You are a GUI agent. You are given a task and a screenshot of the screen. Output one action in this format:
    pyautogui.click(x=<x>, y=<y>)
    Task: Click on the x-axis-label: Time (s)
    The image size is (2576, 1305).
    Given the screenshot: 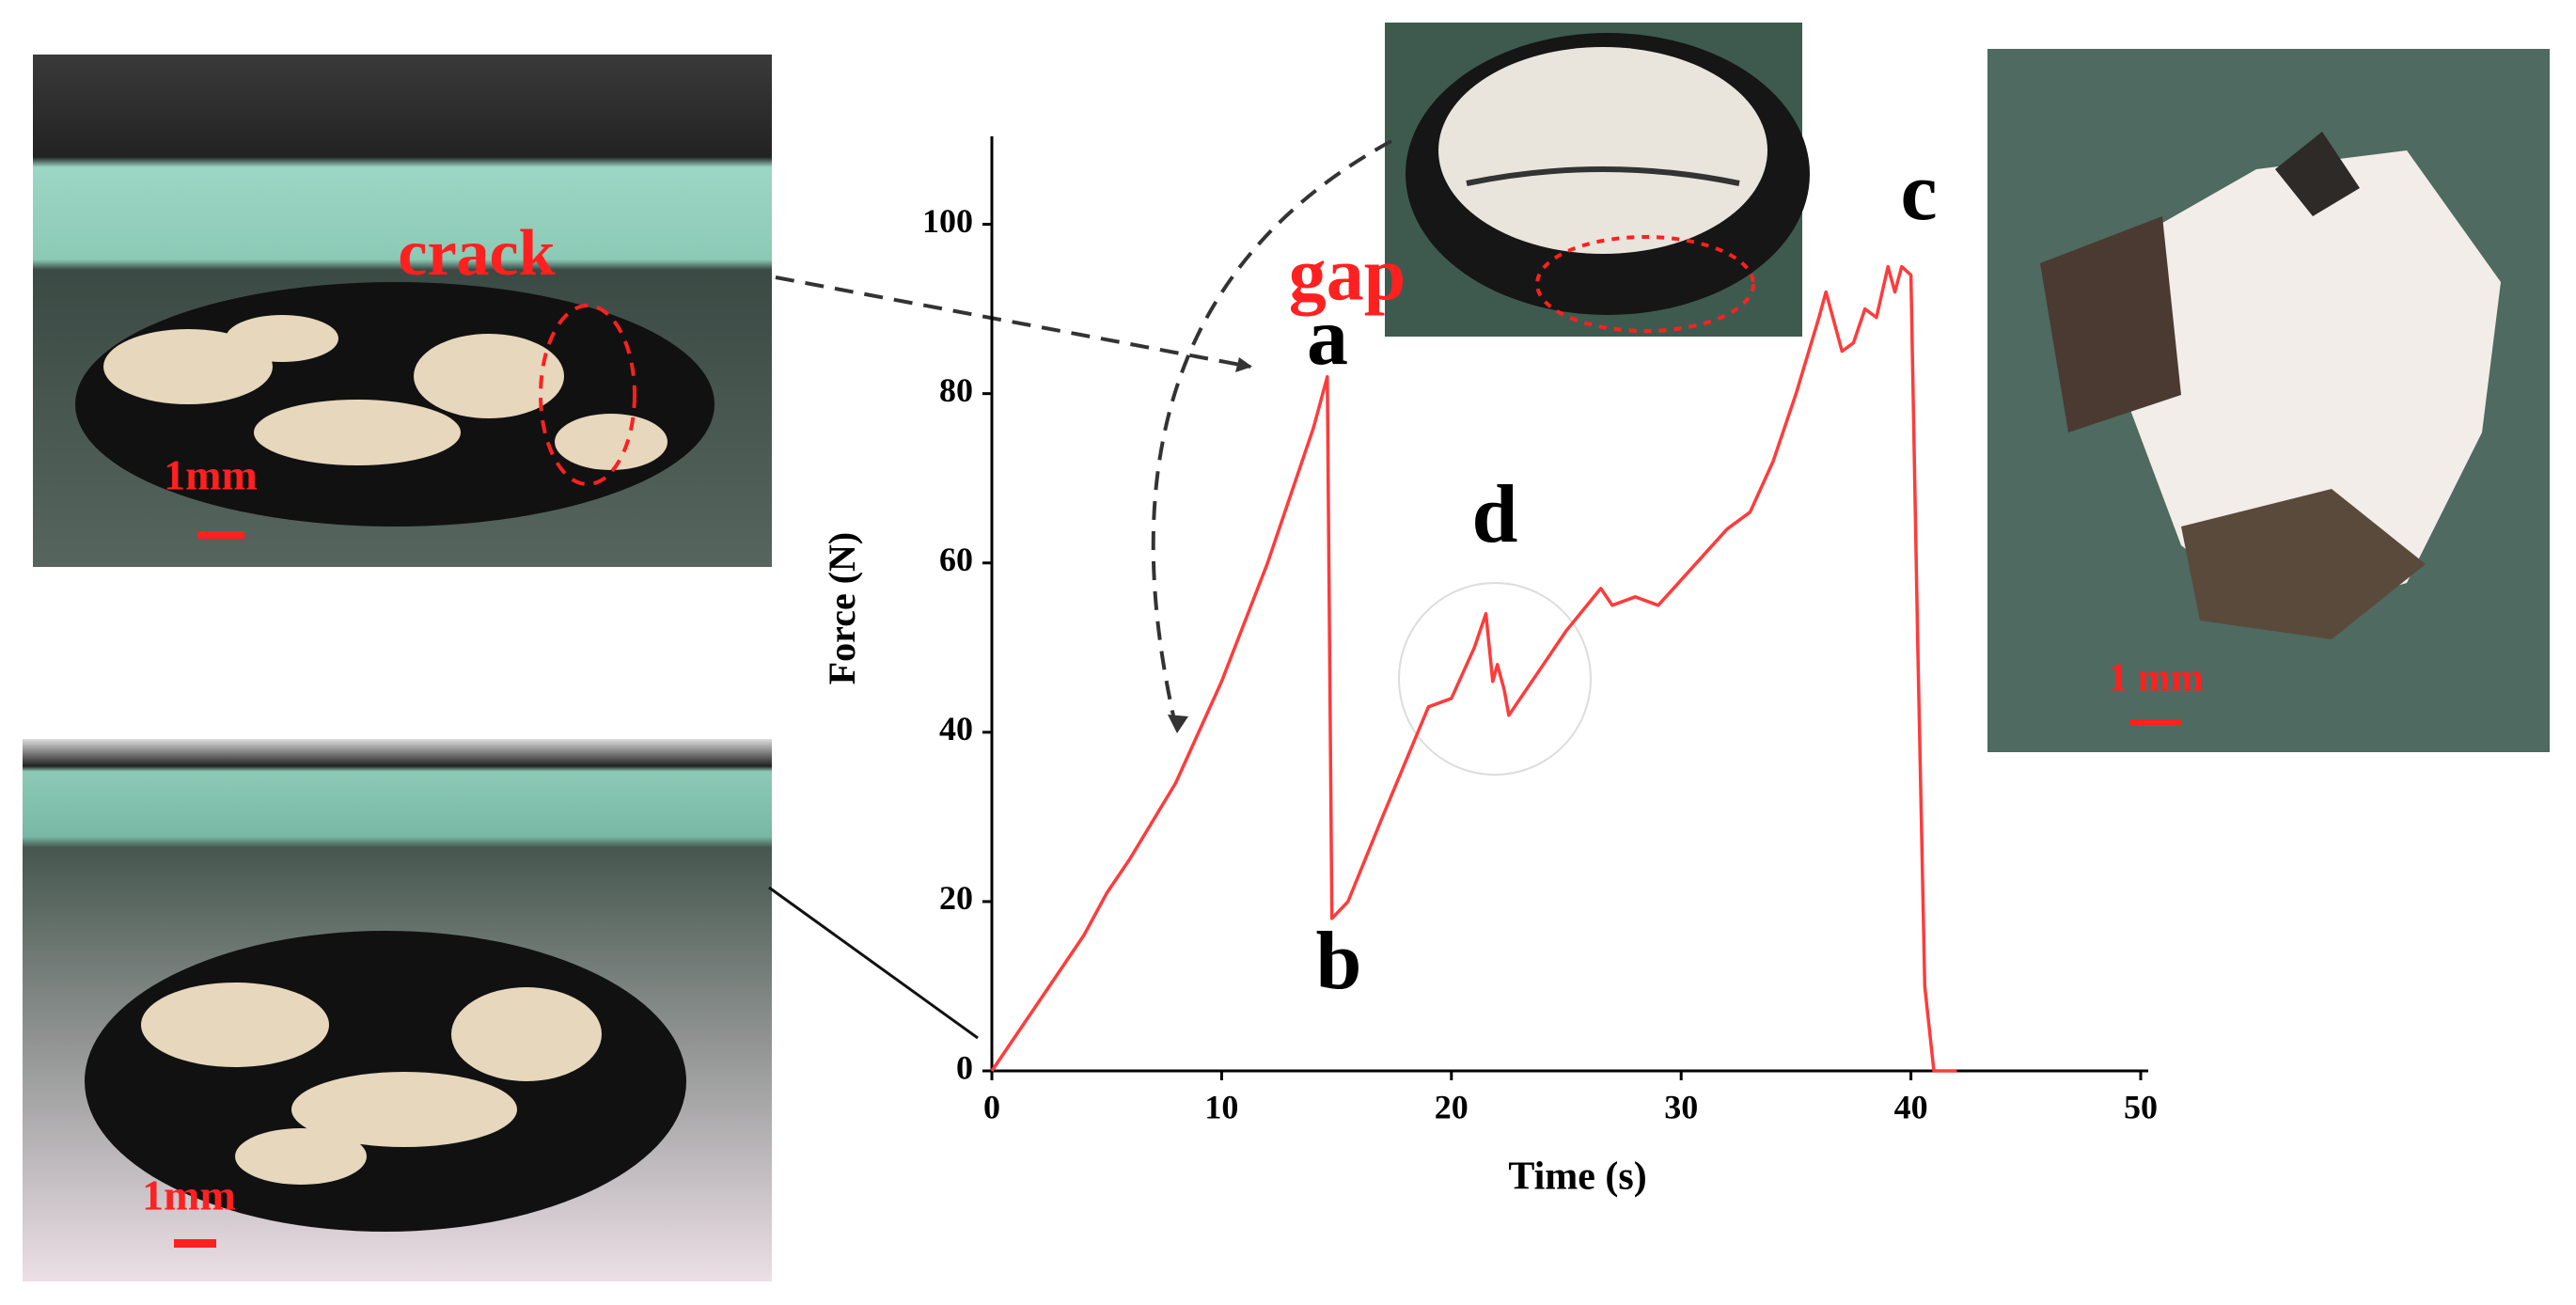 What is the action you would take?
    pyautogui.click(x=1577, y=1177)
    